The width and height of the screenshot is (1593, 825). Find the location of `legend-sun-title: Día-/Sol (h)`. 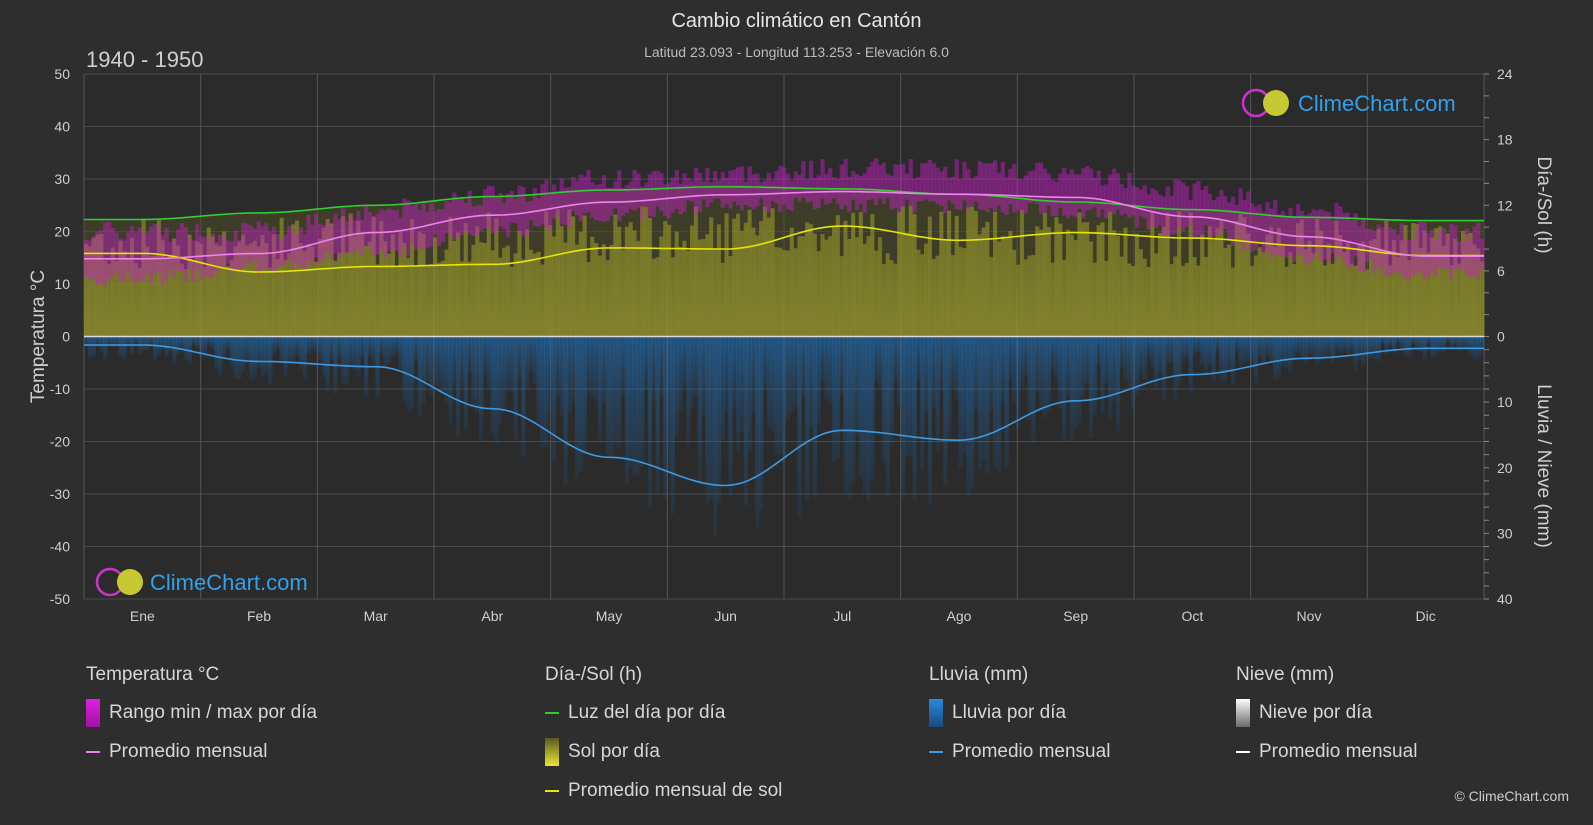

legend-sun-title: Día-/Sol (h) is located at coordinates (594, 674).